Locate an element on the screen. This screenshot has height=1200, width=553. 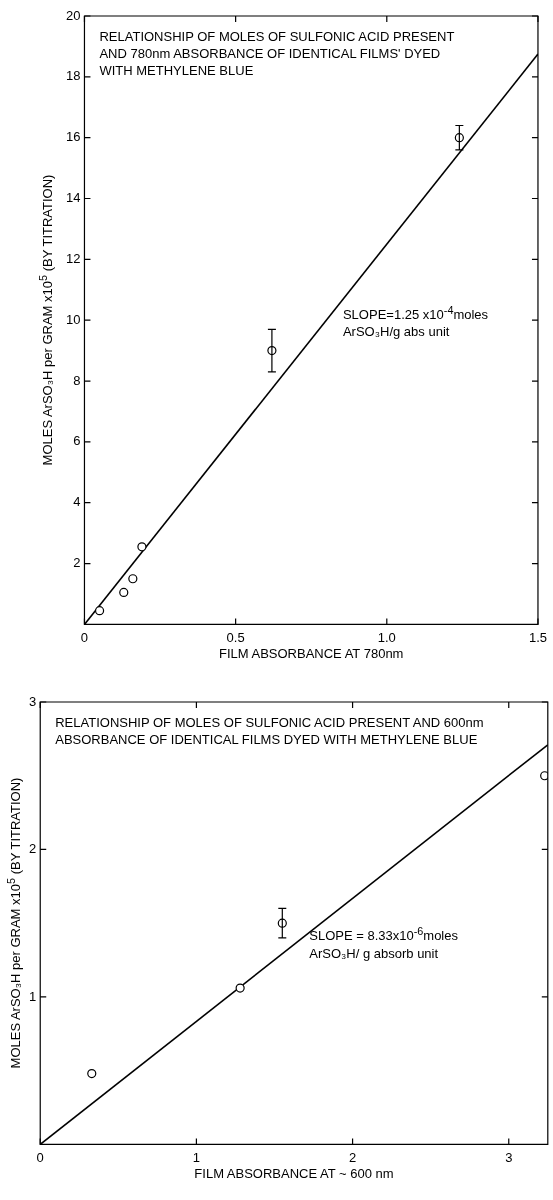
x-tick-label: 1 is located at coordinates (196, 1157).